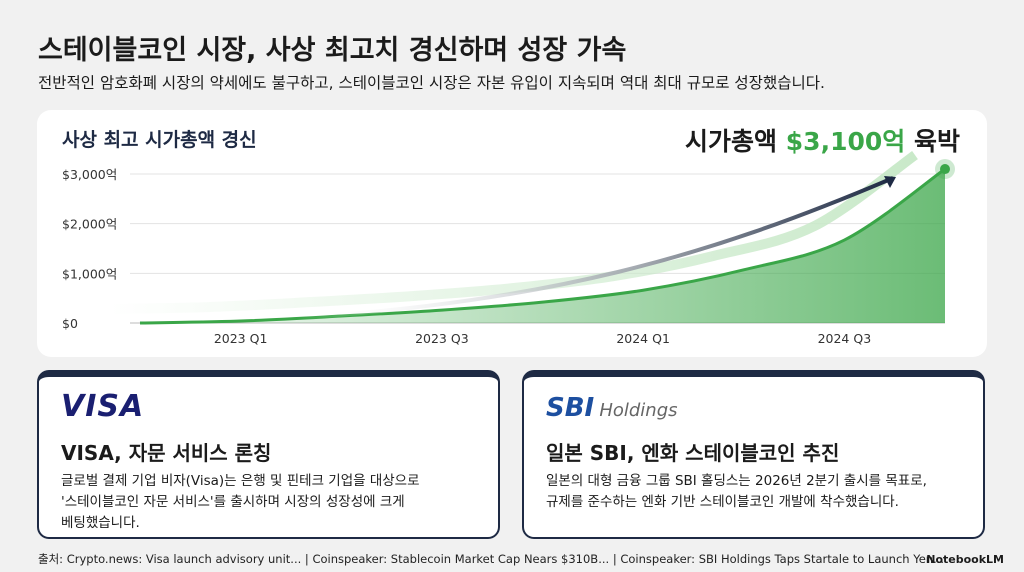  What do you see at coordinates (332, 50) in the screenshot?
I see `title: 스테이블코인 시장, 사상 최고치 경신하며 성장 가속` at bounding box center [332, 50].